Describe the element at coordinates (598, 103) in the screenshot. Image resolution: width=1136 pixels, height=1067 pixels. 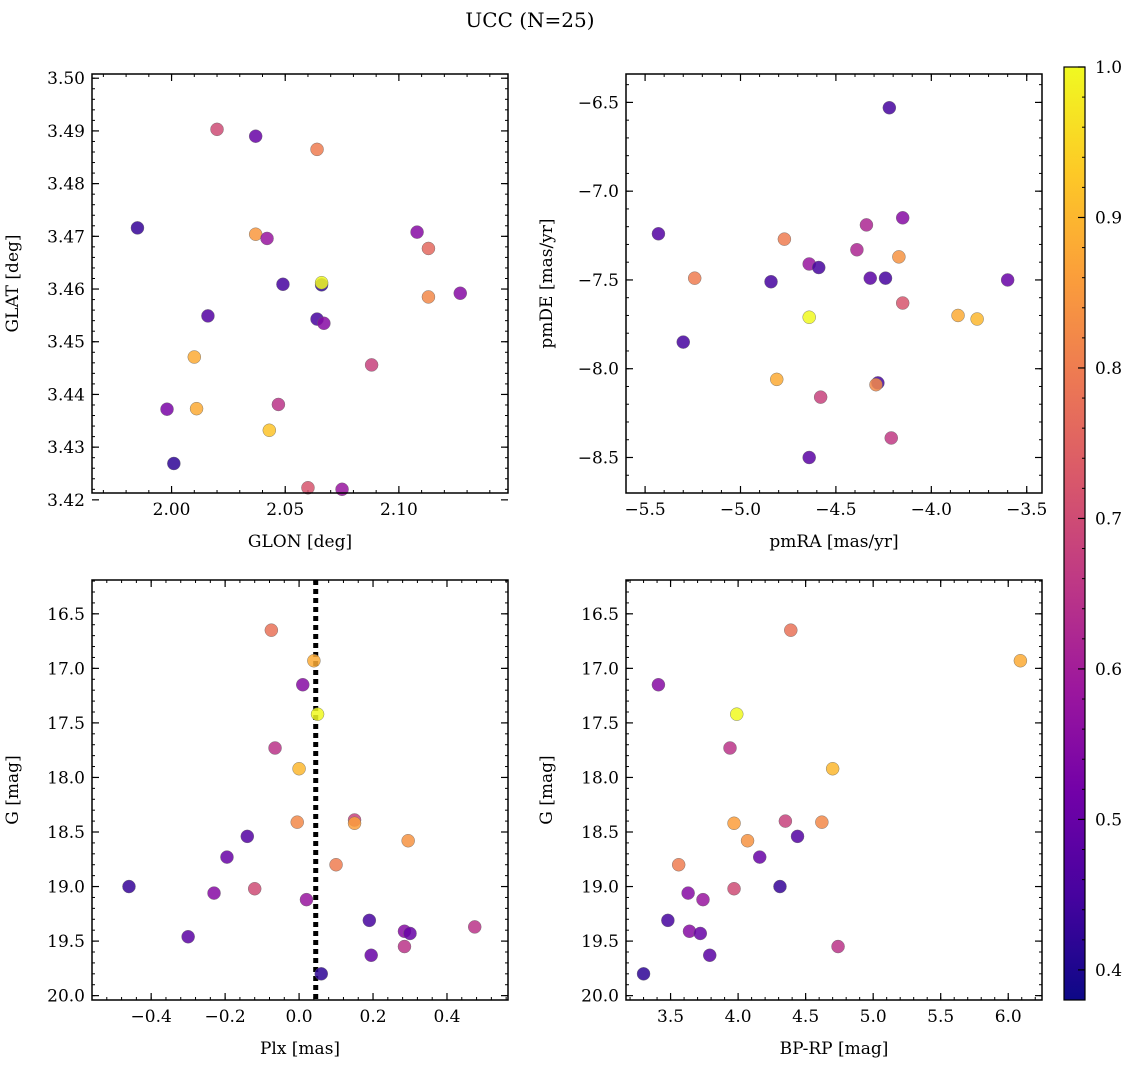
I see `y-tick-label: −6.5` at that location.